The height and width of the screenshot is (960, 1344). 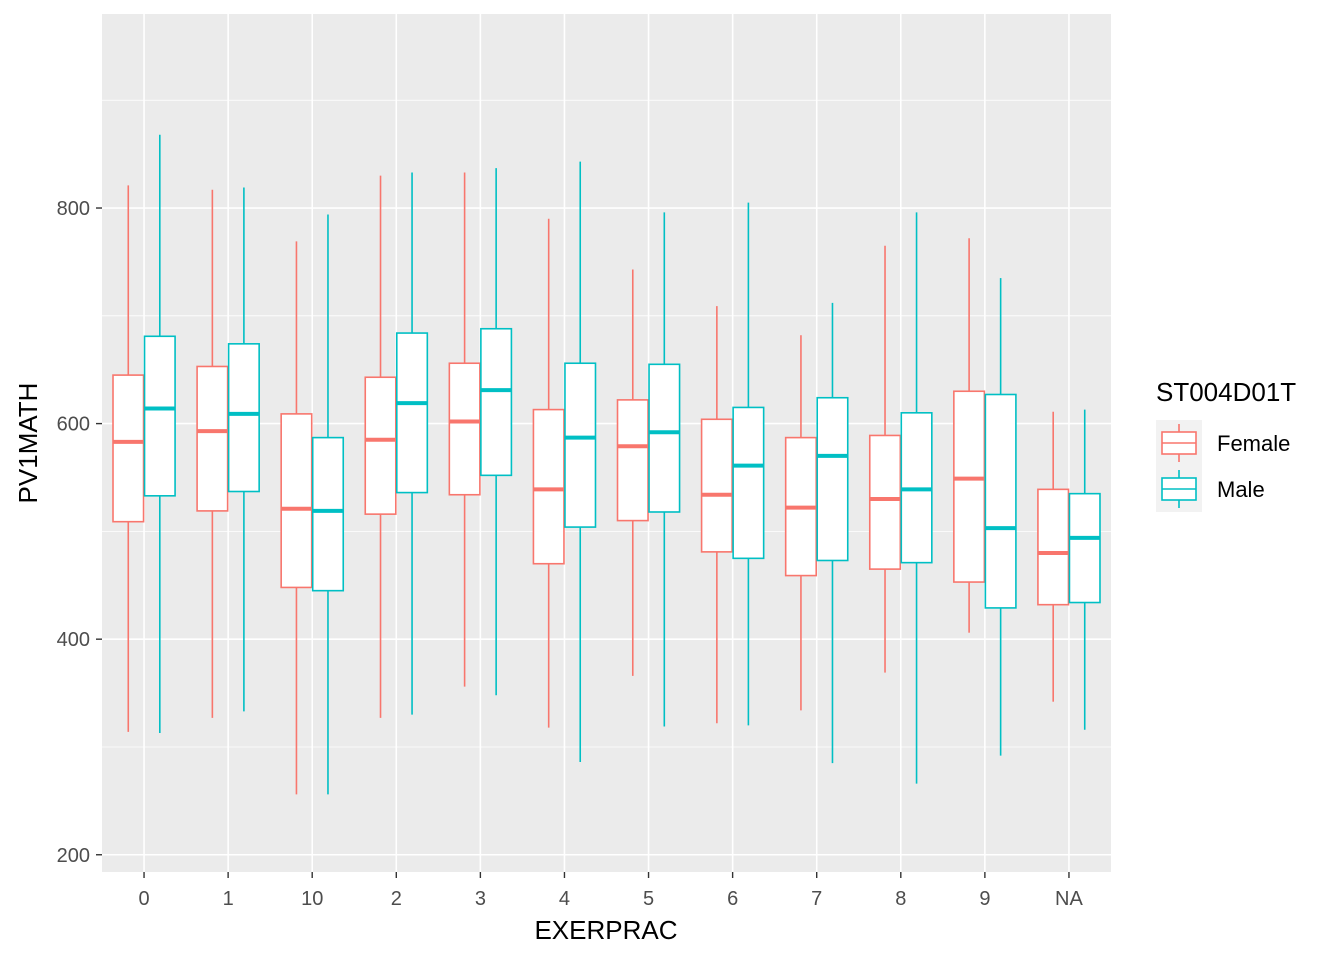 What do you see at coordinates (73, 209) in the screenshot?
I see `y-tick-label: 800` at bounding box center [73, 209].